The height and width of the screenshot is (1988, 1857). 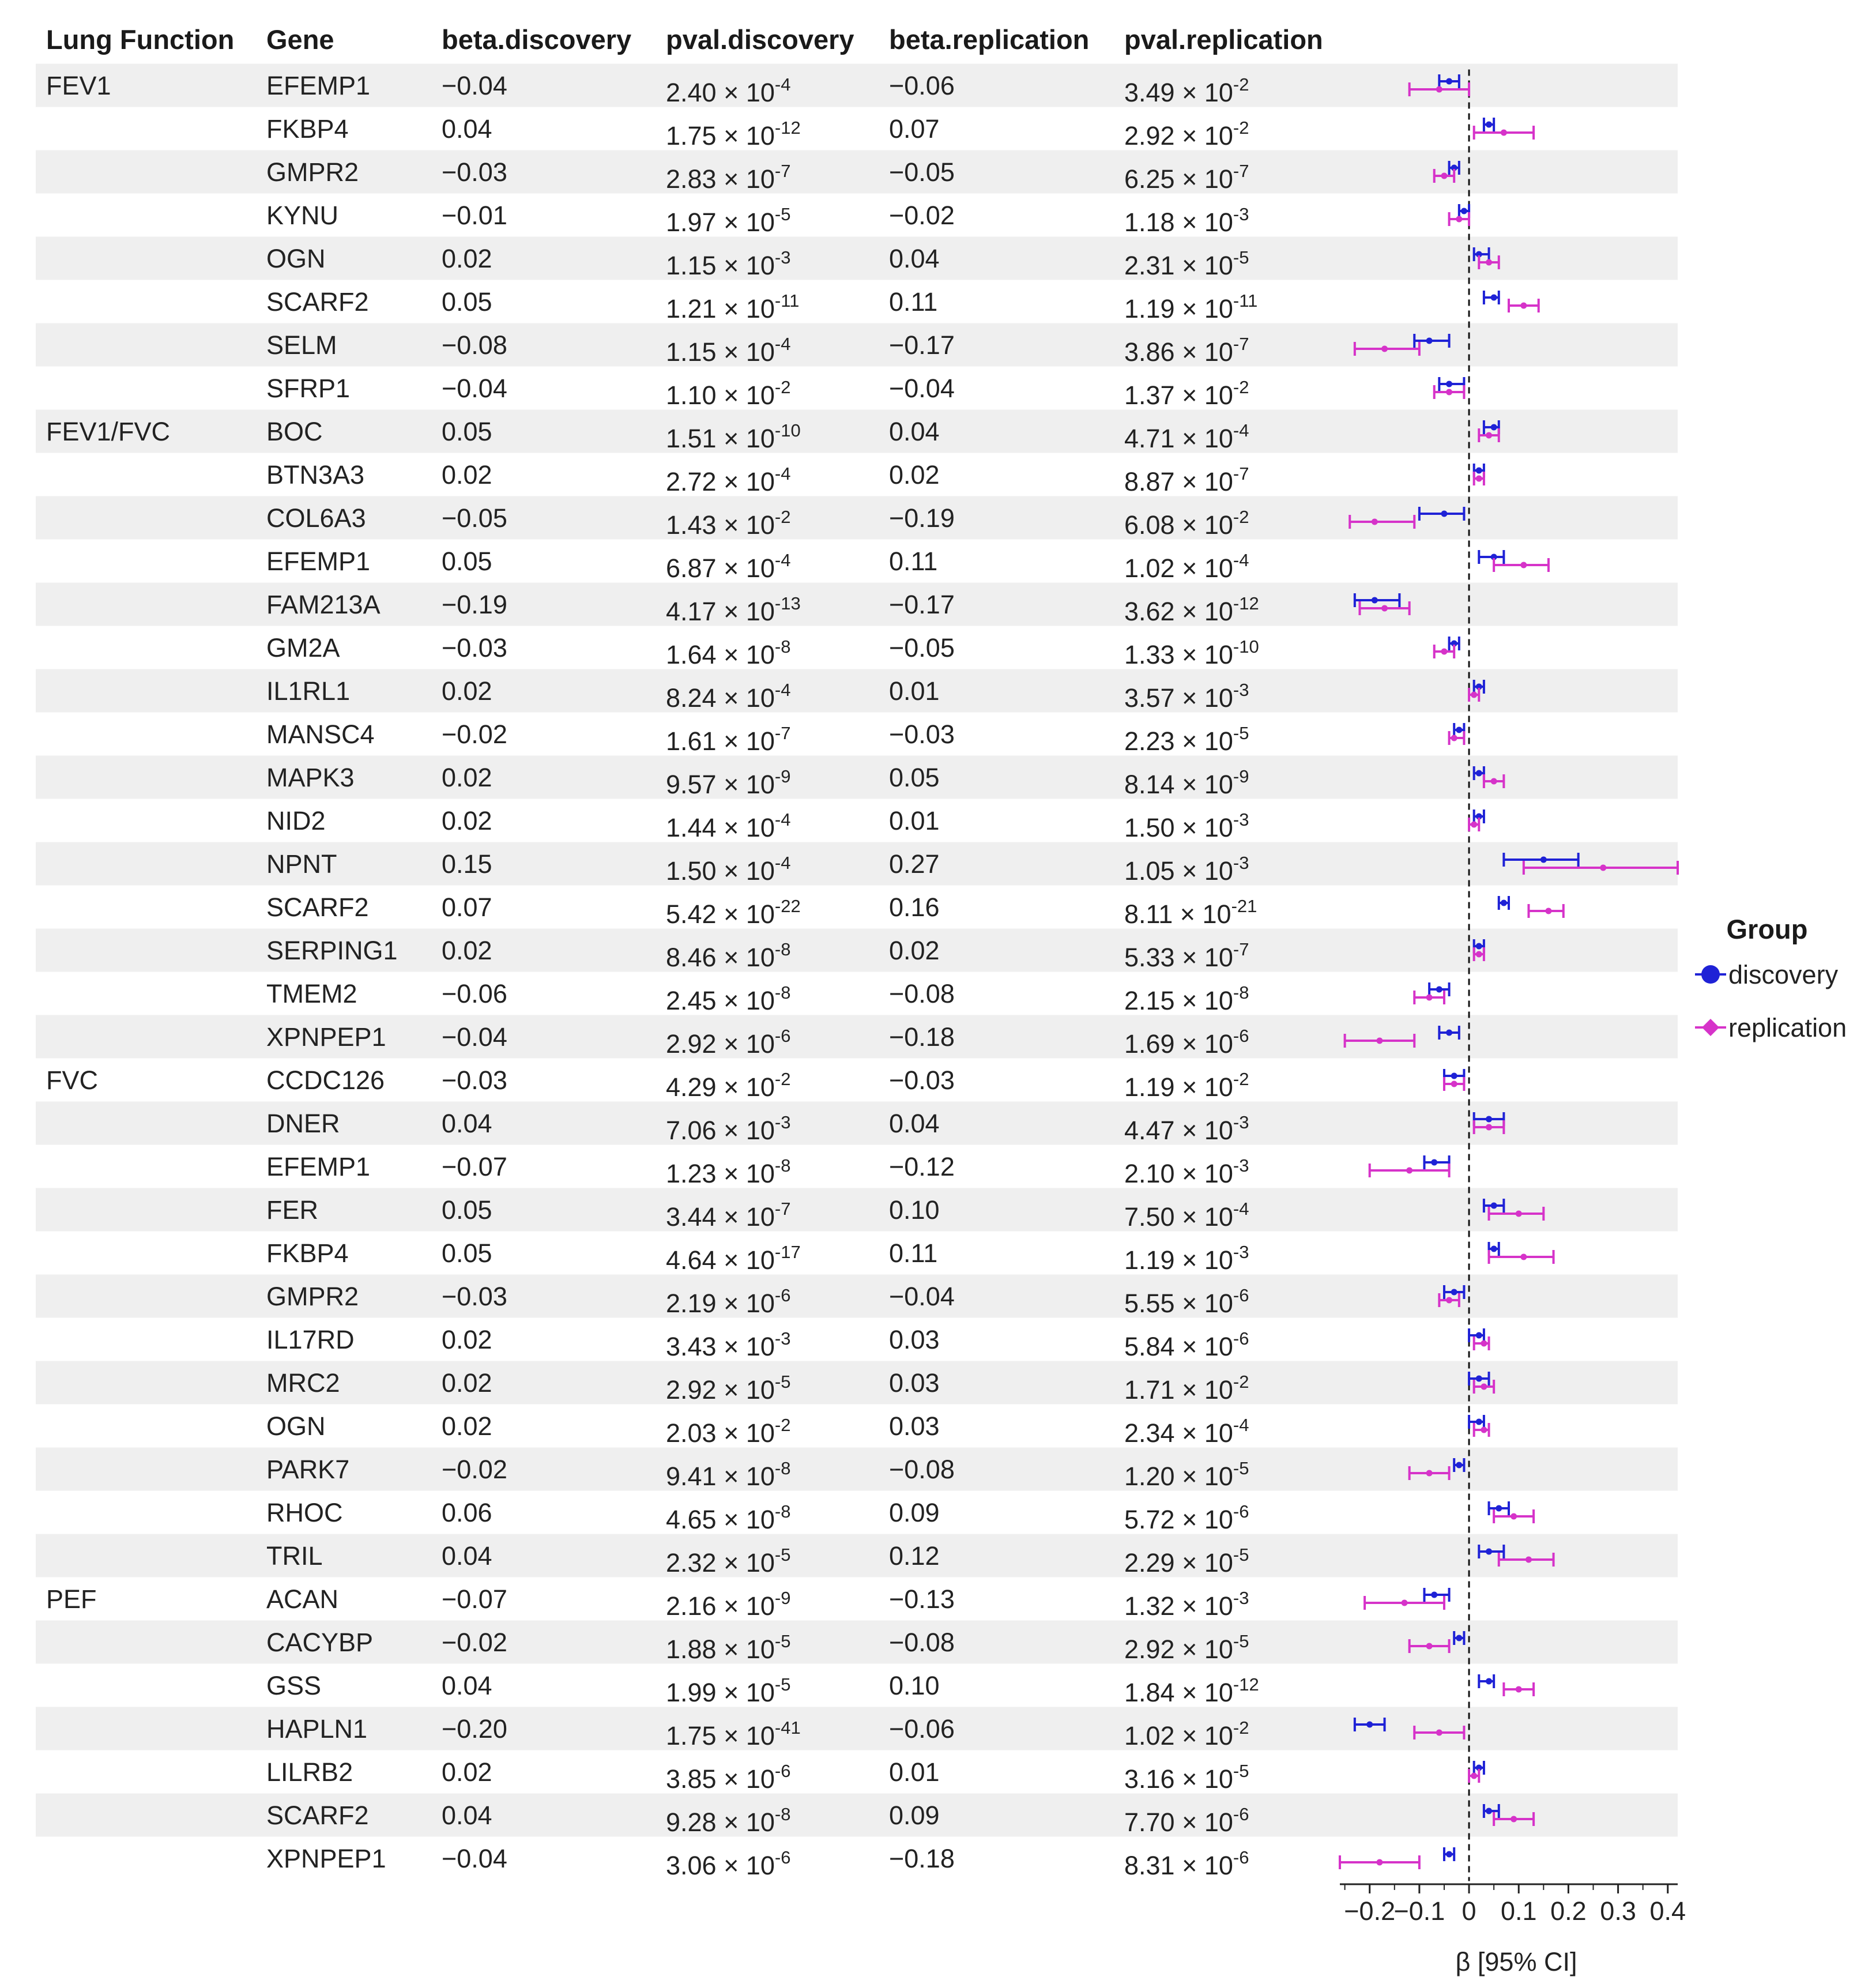 What do you see at coordinates (757, 175) in the screenshot?
I see `table-row: GMPR2 −0.03 2.83 × 10-7 −0.05 6.25 × 10-7` at bounding box center [757, 175].